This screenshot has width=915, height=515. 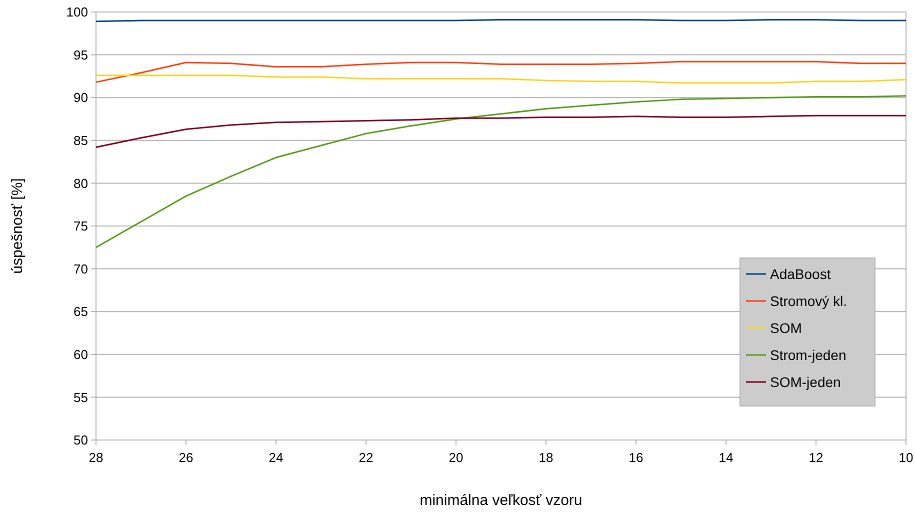 I want to click on y-tick-label: 90, so click(x=81, y=98).